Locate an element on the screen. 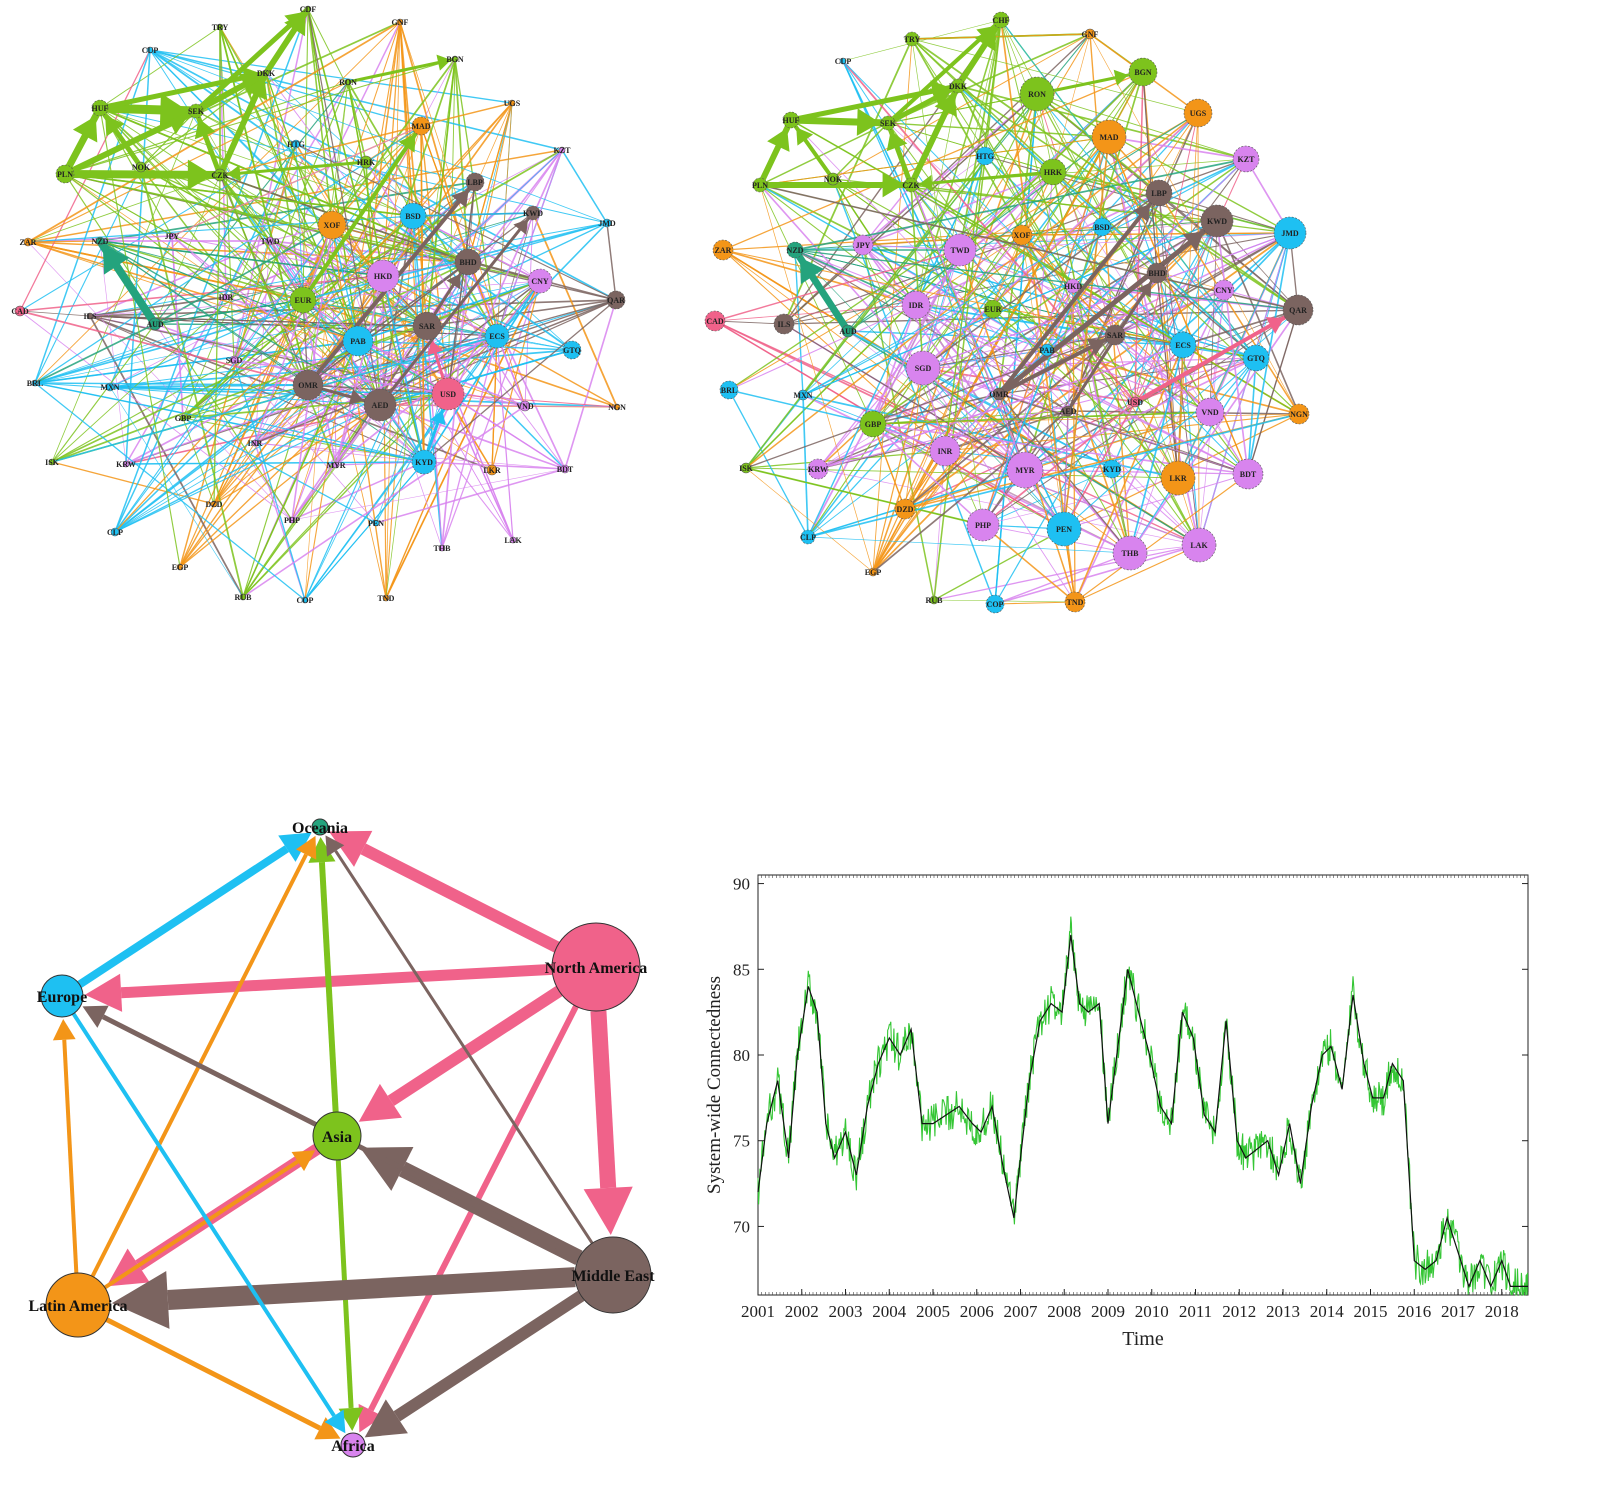 Image resolution: width=1597 pixels, height=1505 pixels. currency-node: RON is located at coordinates (348, 82).